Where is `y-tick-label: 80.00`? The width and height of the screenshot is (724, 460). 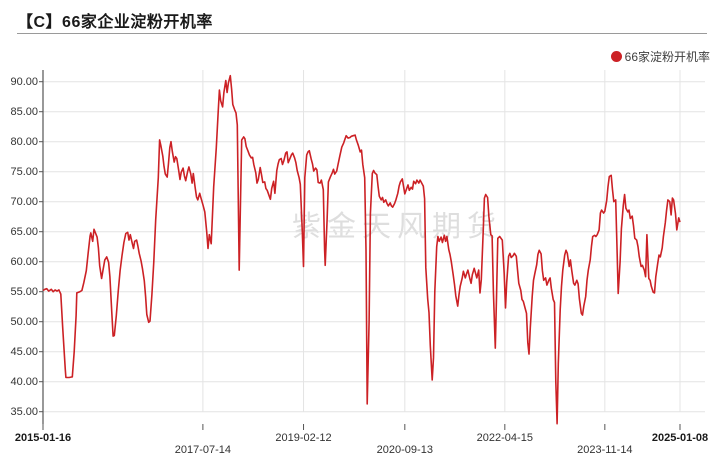 y-tick-label: 80.00 is located at coordinates (24, 141).